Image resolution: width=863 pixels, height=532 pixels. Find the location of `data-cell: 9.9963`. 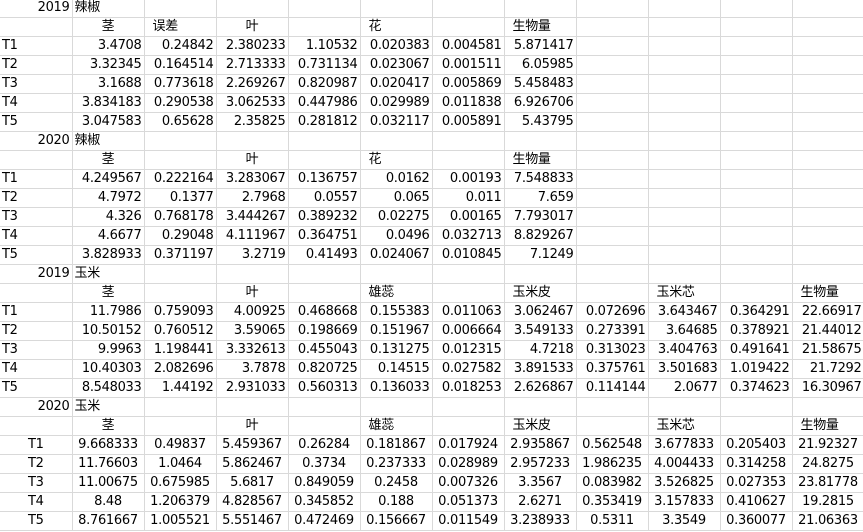

data-cell: 9.9963 is located at coordinates (108, 350).